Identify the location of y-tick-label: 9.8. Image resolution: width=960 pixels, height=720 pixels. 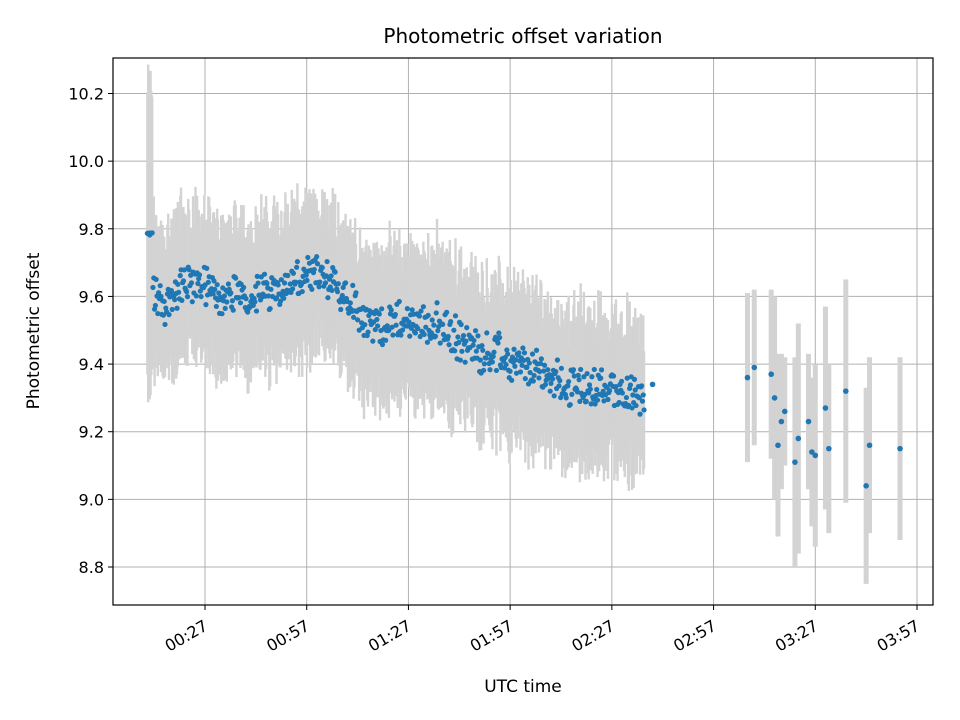
(91, 229).